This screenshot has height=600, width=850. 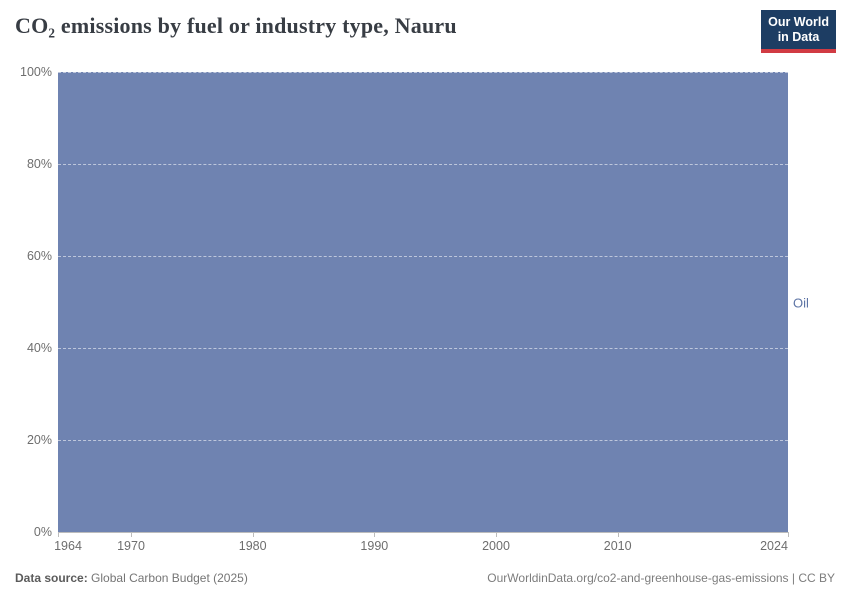 What do you see at coordinates (374, 546) in the screenshot?
I see `x-axis-tick-label: 1990` at bounding box center [374, 546].